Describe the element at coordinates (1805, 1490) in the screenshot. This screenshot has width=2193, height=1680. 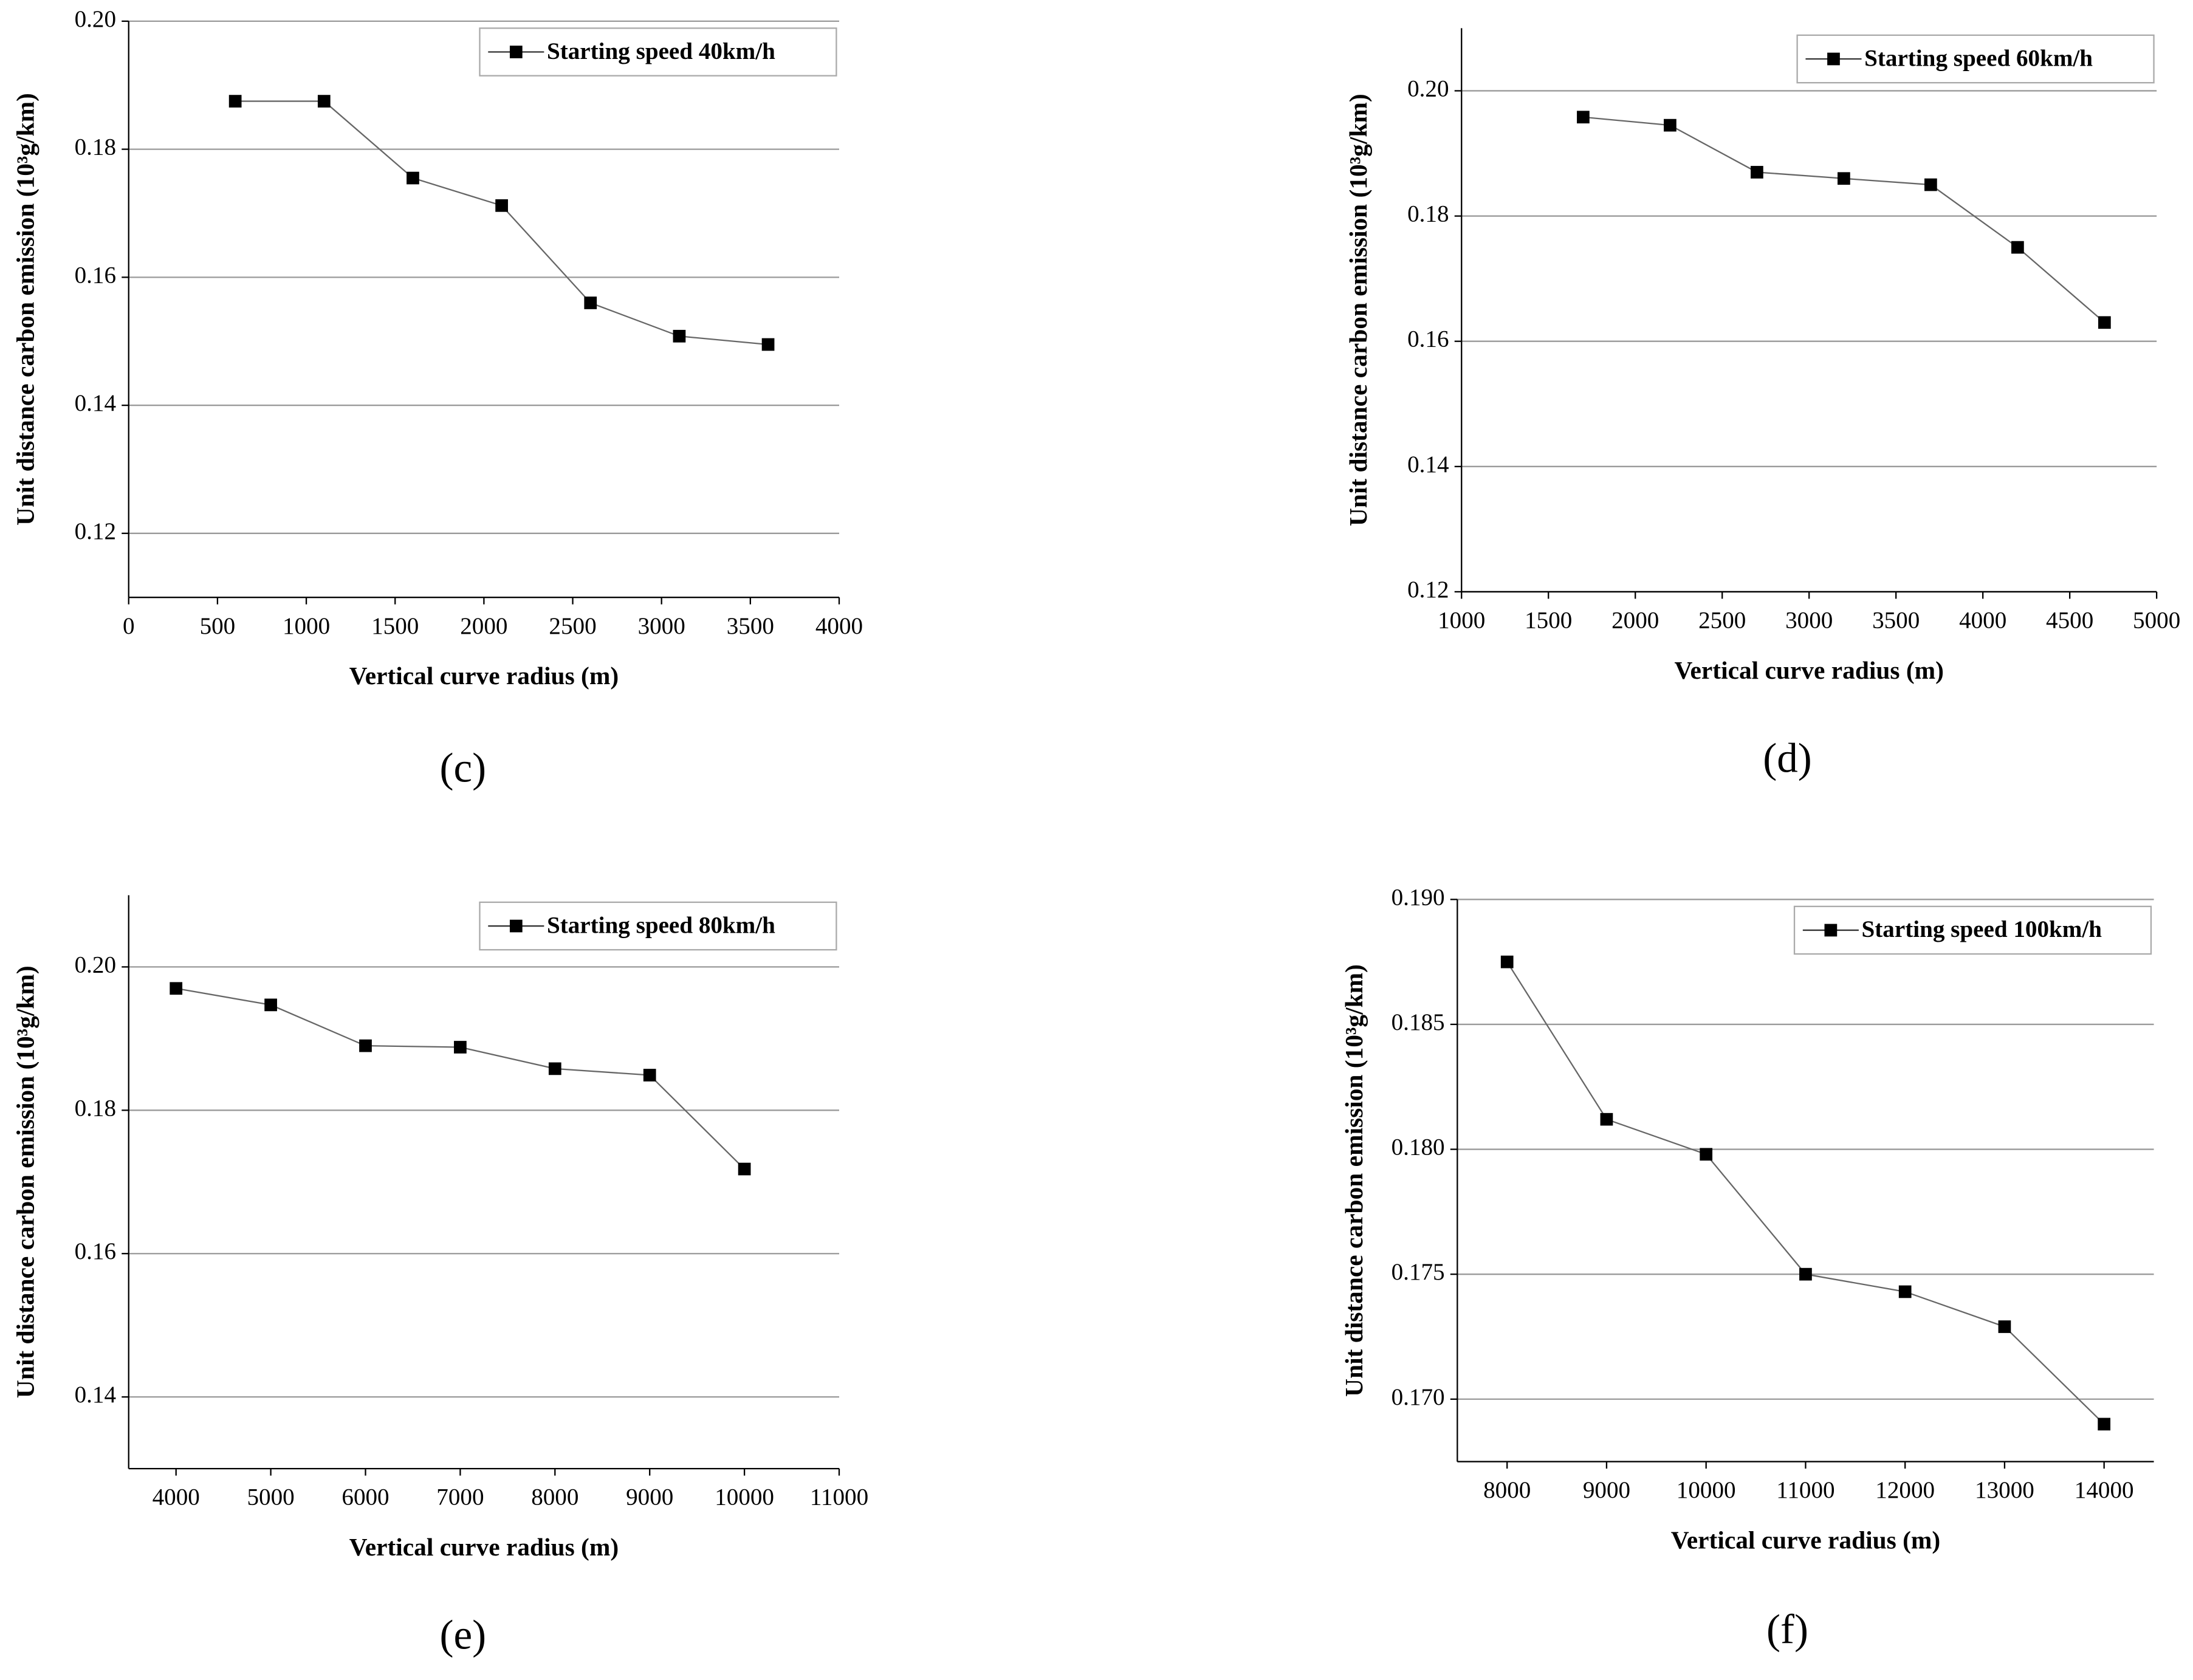
I see `x-tick-label: 11000` at that location.